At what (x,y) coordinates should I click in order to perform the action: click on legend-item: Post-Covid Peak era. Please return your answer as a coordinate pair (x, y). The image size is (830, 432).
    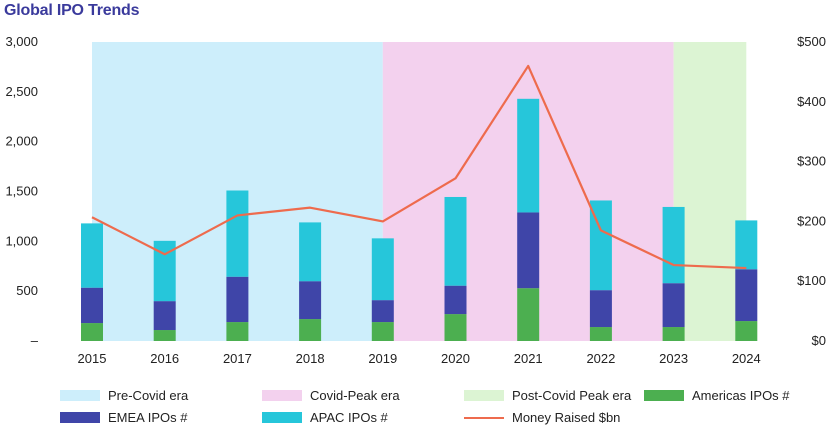
    Looking at the image, I should click on (547, 395).